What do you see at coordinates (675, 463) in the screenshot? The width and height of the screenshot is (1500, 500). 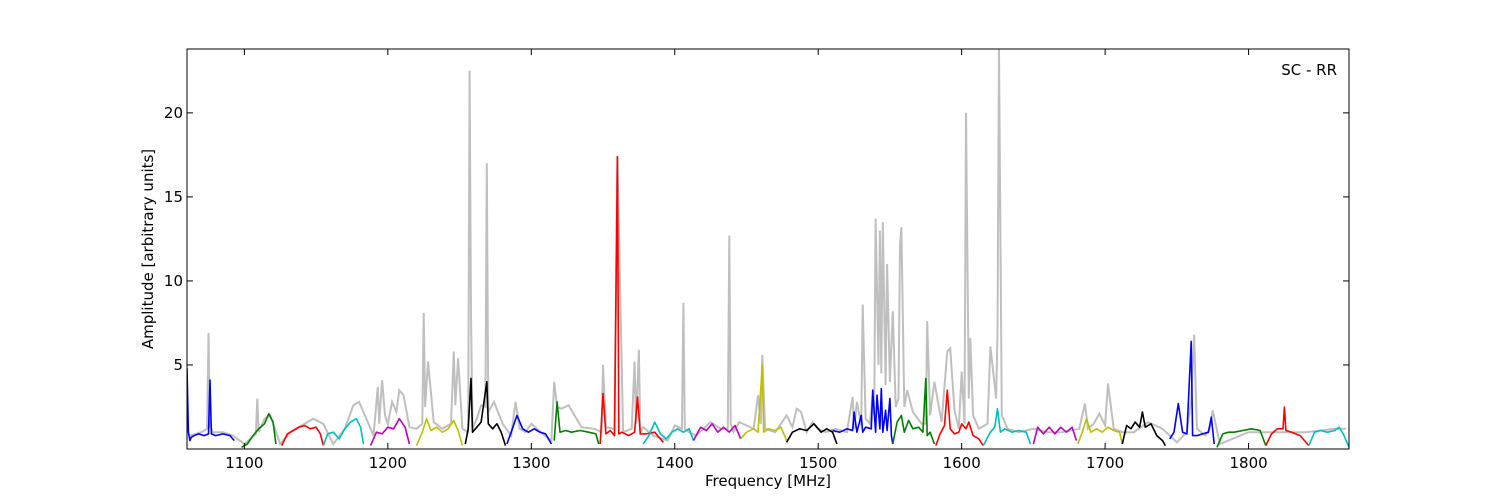 I see `x-tick-label: 1400` at bounding box center [675, 463].